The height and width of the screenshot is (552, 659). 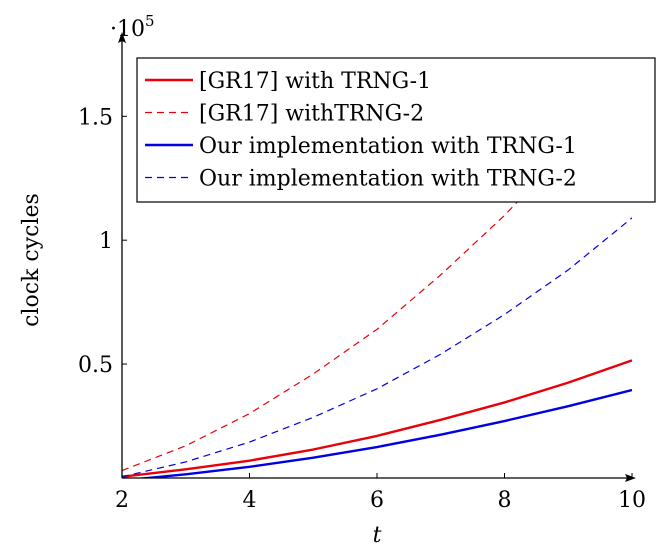 I want to click on legend-entry-3: Our implementation with TRNG-1, so click(x=388, y=146).